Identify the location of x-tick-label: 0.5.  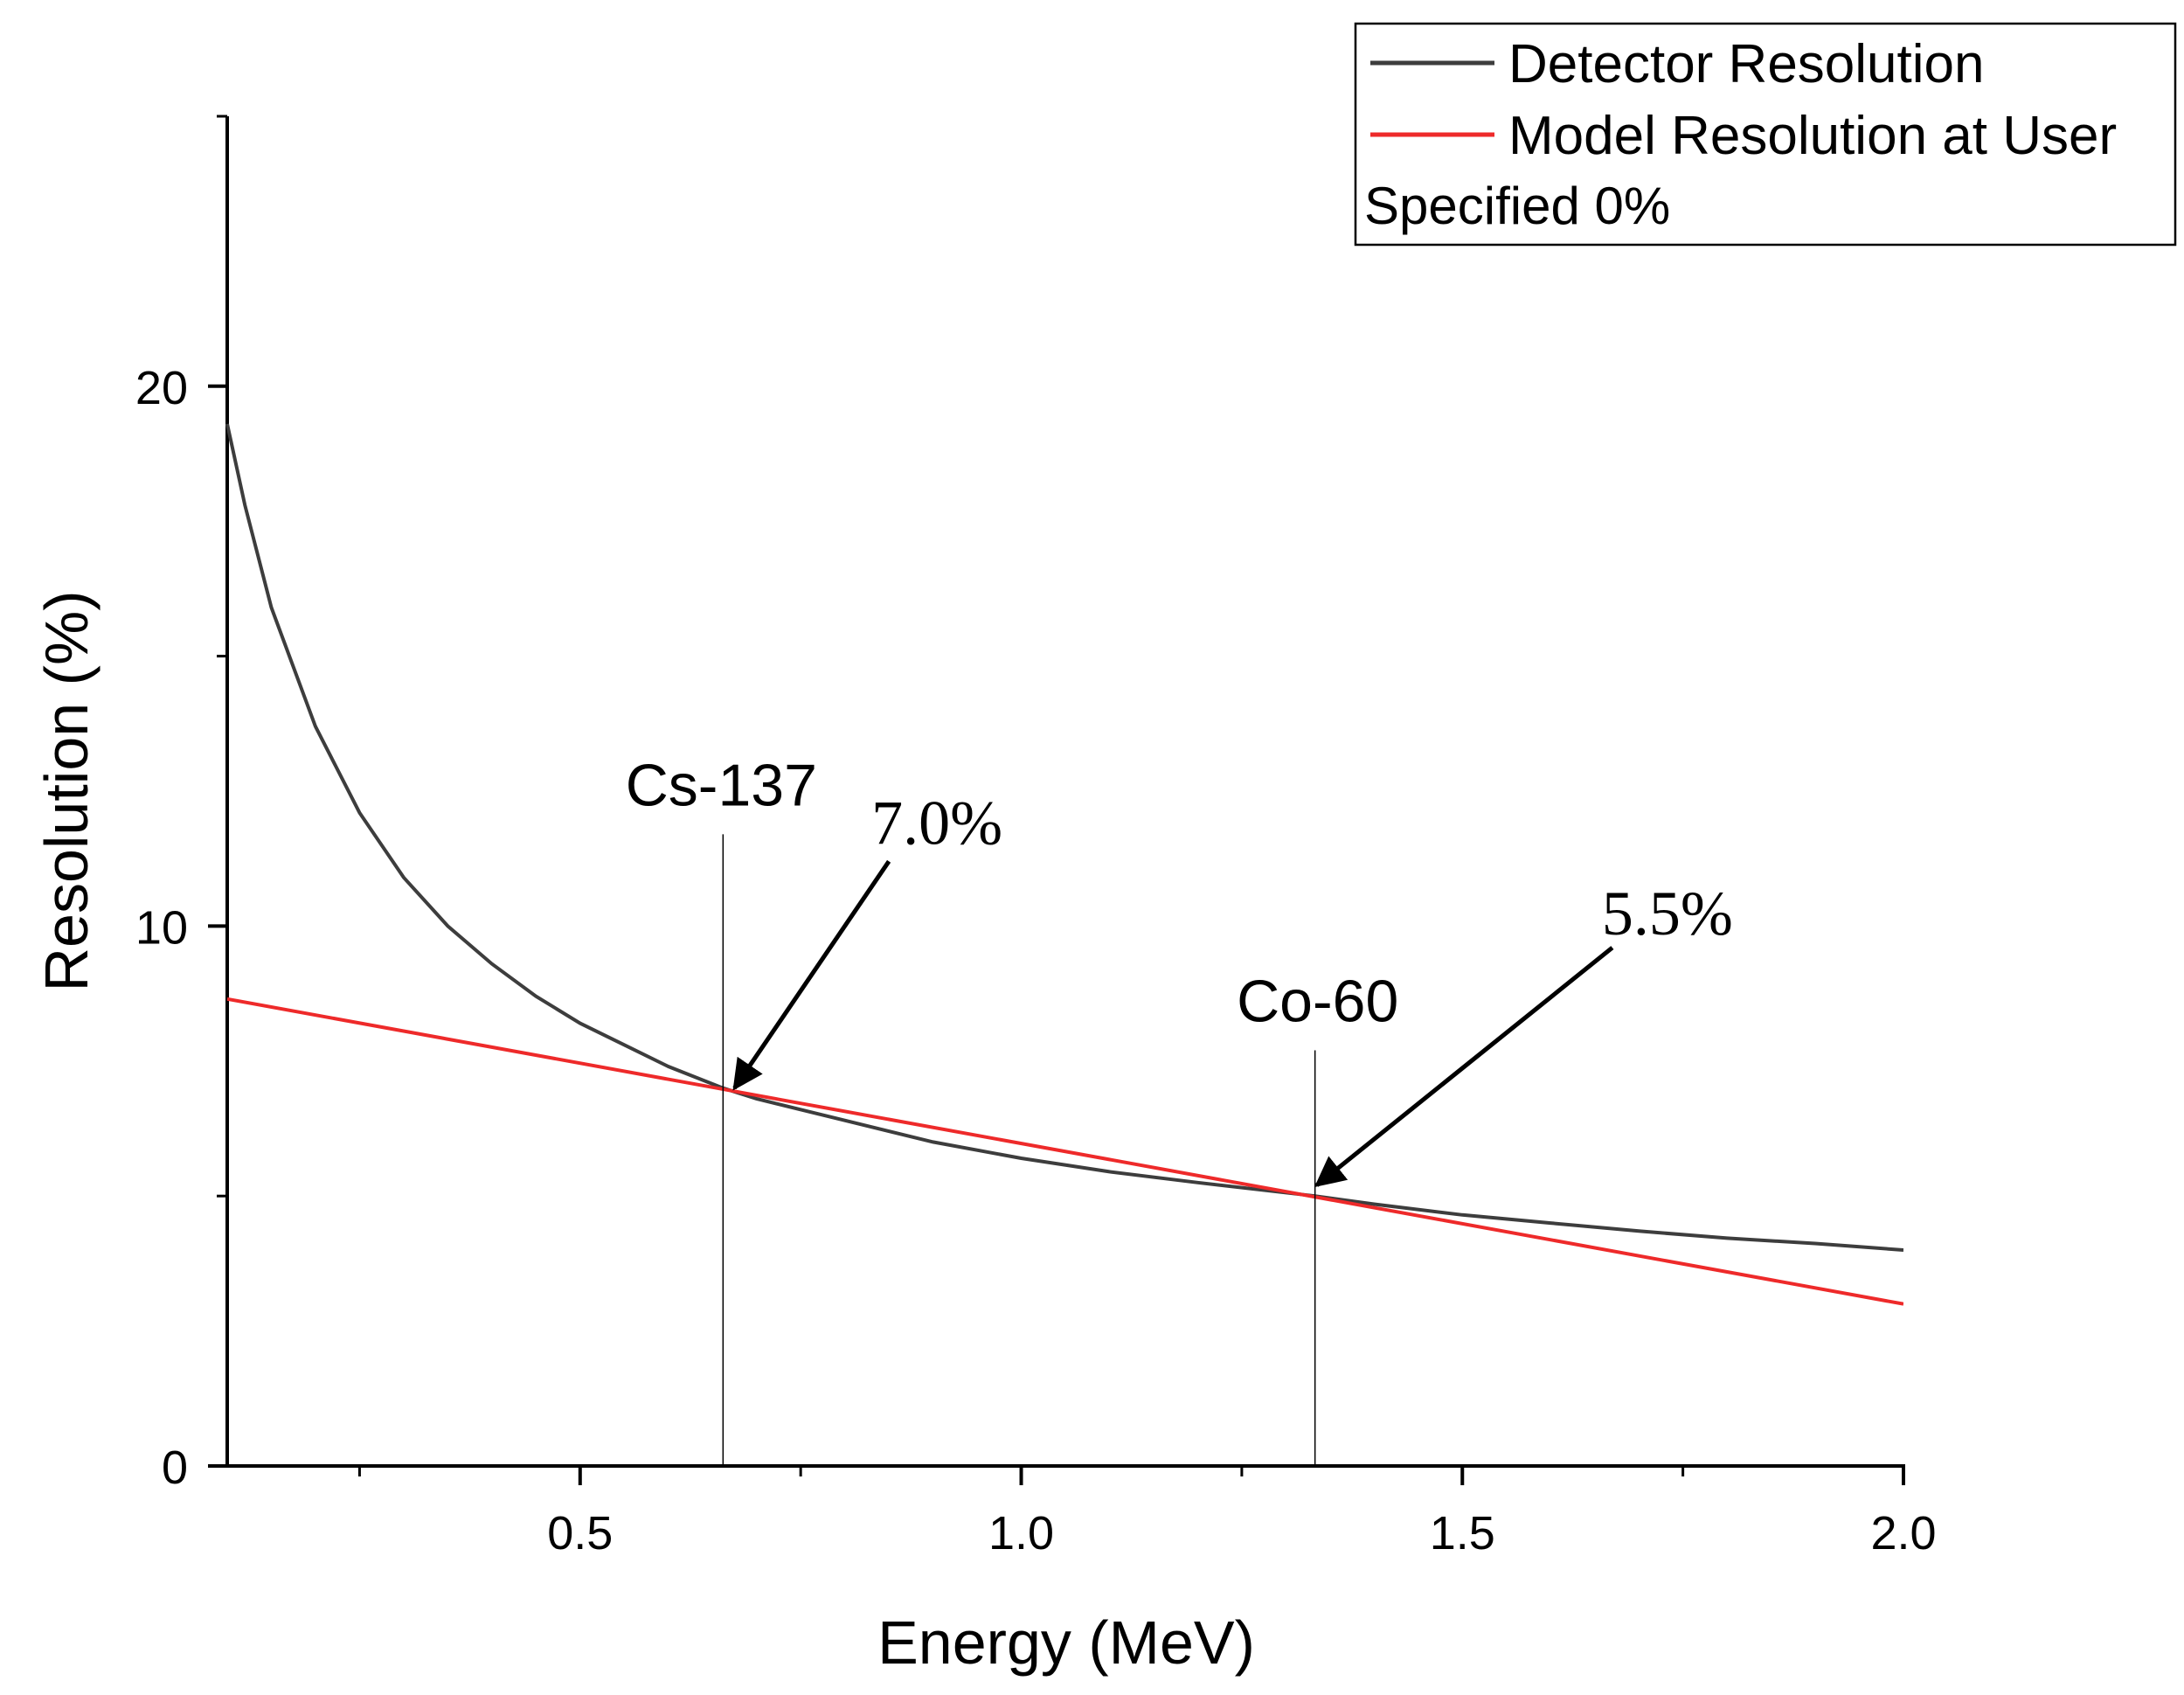
(580, 1533).